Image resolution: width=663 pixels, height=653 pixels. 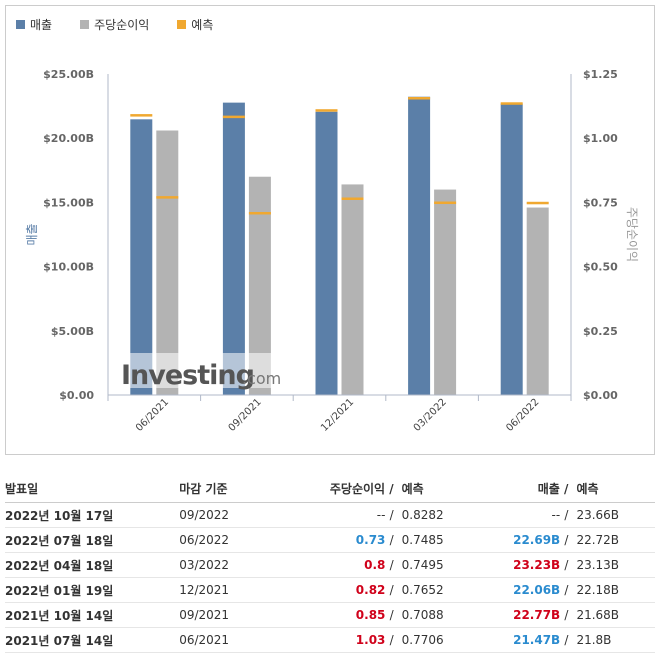 What do you see at coordinates (611, 540) in the screenshot?
I see `cell-revenue-forecast: 22.72B` at bounding box center [611, 540].